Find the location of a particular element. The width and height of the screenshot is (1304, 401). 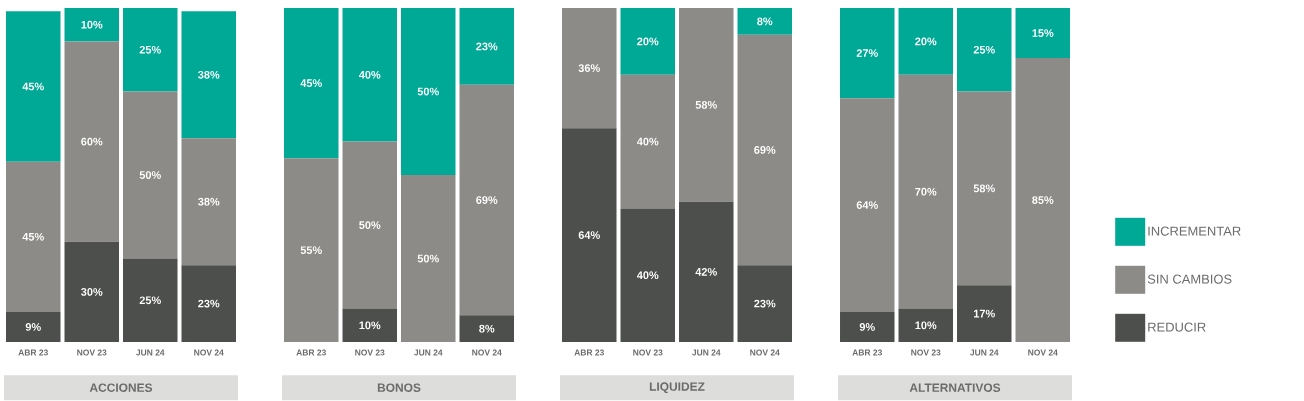

x-axis-title: BONOS is located at coordinates (399, 387).